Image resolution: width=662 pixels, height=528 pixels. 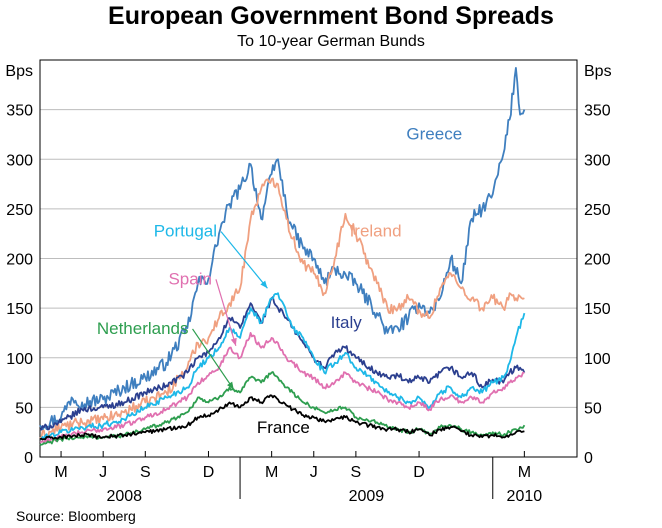 I want to click on y-tick-label-left: 50, so click(x=24, y=408).